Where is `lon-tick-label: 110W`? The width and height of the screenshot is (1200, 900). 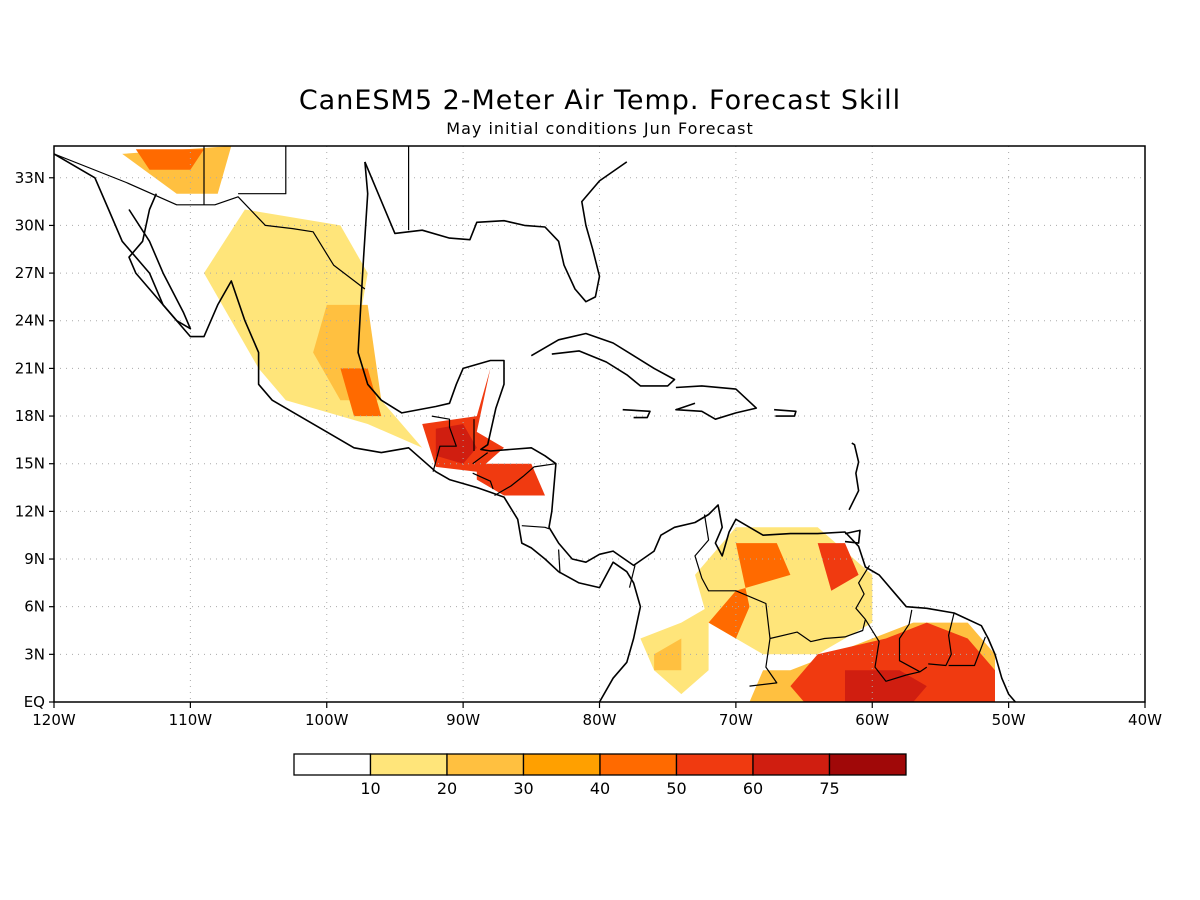
lon-tick-label: 110W is located at coordinates (191, 720).